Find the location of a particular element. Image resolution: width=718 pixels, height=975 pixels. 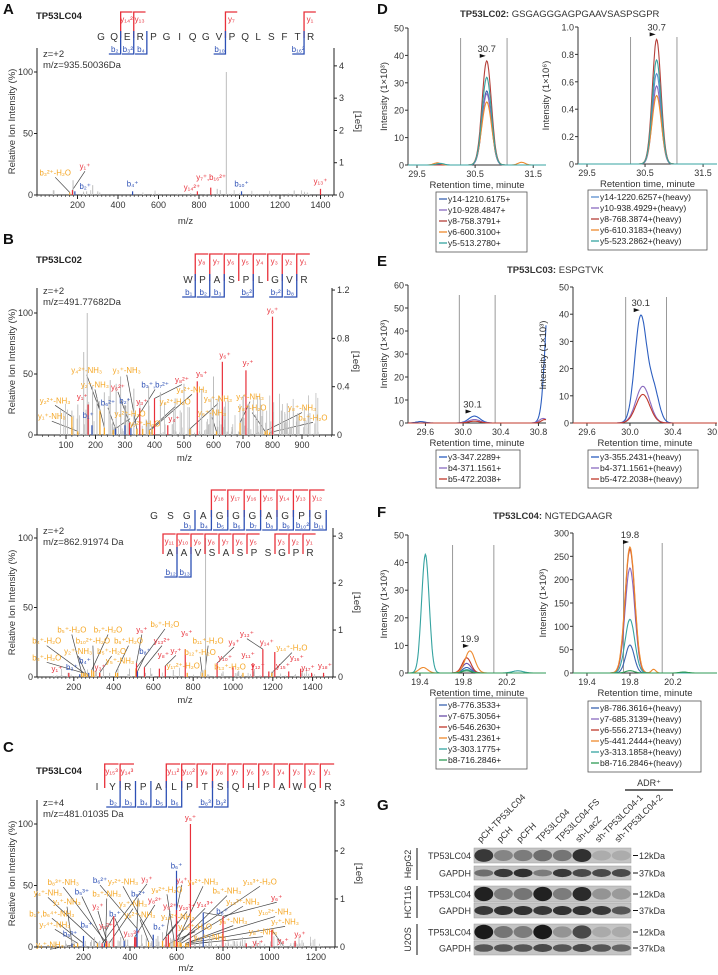

legend-entry: y10-928.4847+ is located at coordinates (477, 210).